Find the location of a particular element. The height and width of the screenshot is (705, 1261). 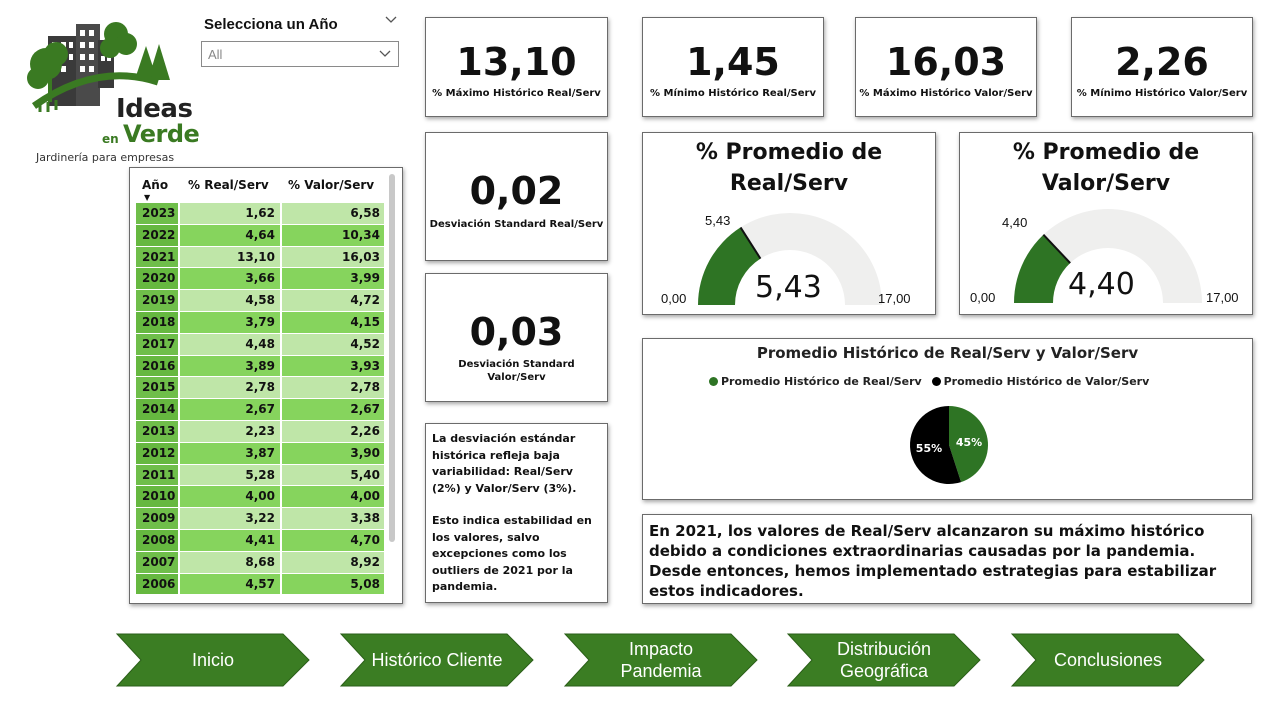

nav-button-distribucion-geografica: Distribución Geográfica is located at coordinates (884, 660).